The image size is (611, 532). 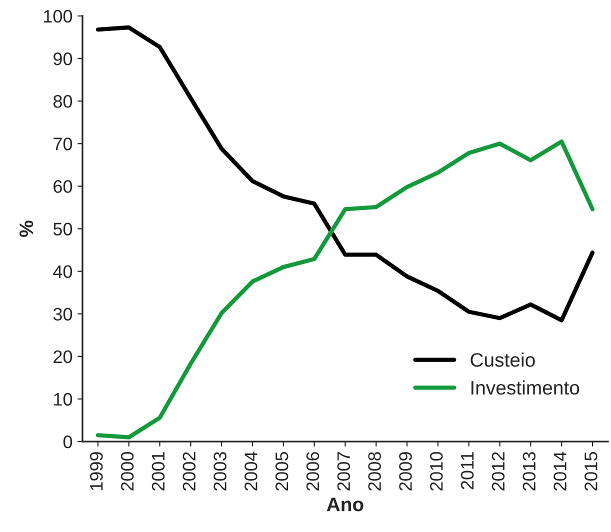 I want to click on y-tick-label: 30, so click(x=62, y=314).